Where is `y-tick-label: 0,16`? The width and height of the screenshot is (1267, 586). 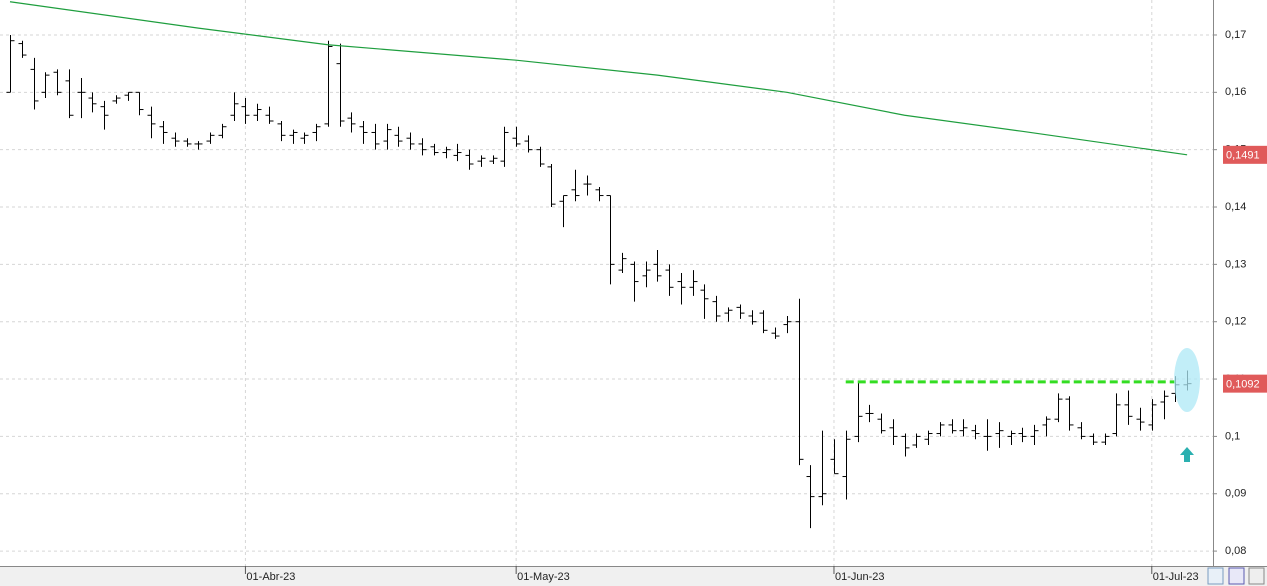
y-tick-label: 0,16 is located at coordinates (1235, 92).